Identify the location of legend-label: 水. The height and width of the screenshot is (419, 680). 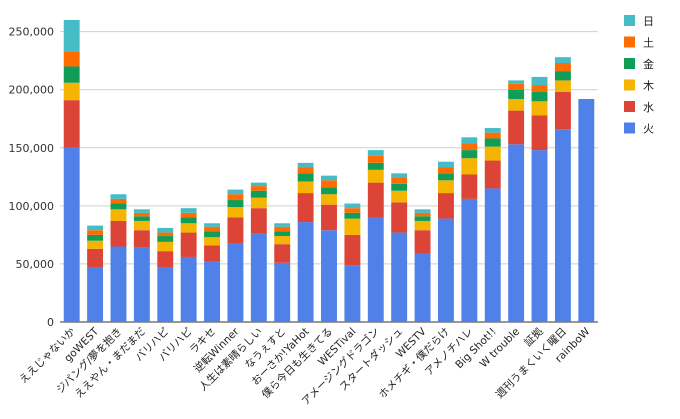
(648, 107).